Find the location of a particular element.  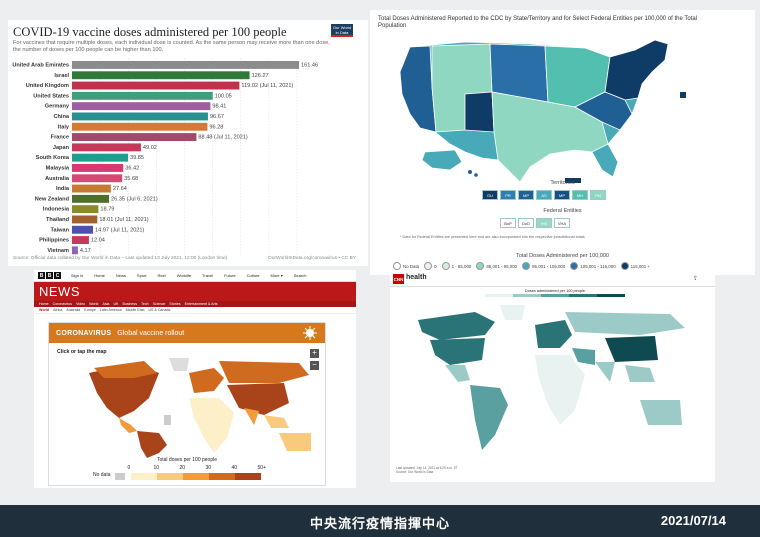

legend-swatch: DoD is located at coordinates (526, 223).